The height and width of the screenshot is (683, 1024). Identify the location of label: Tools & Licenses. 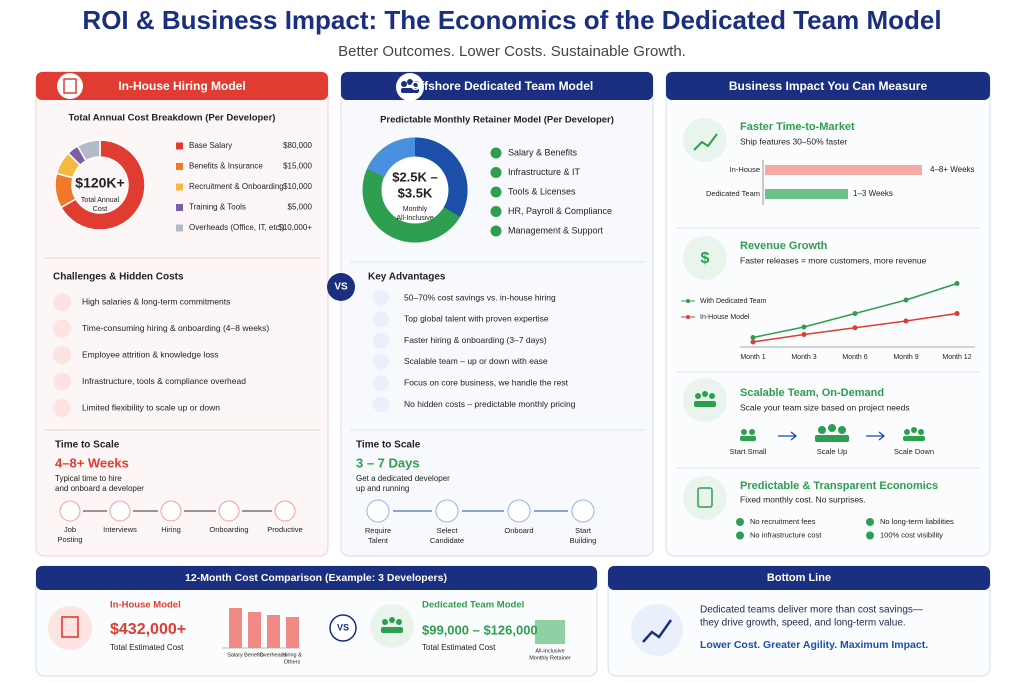
(542, 191).